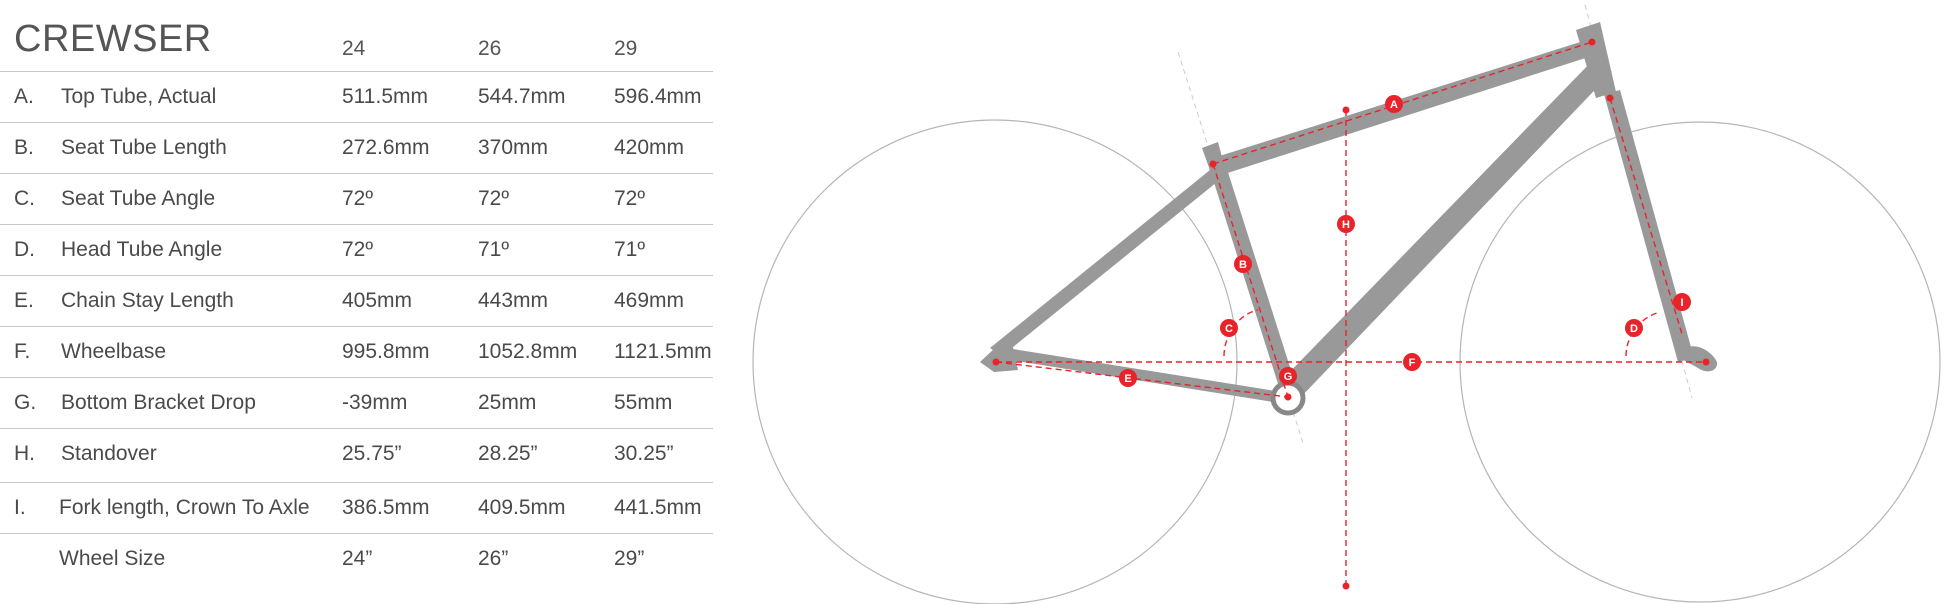 The image size is (1946, 604). Describe the element at coordinates (354, 48) in the screenshot. I see `size-header-24: 24` at that location.